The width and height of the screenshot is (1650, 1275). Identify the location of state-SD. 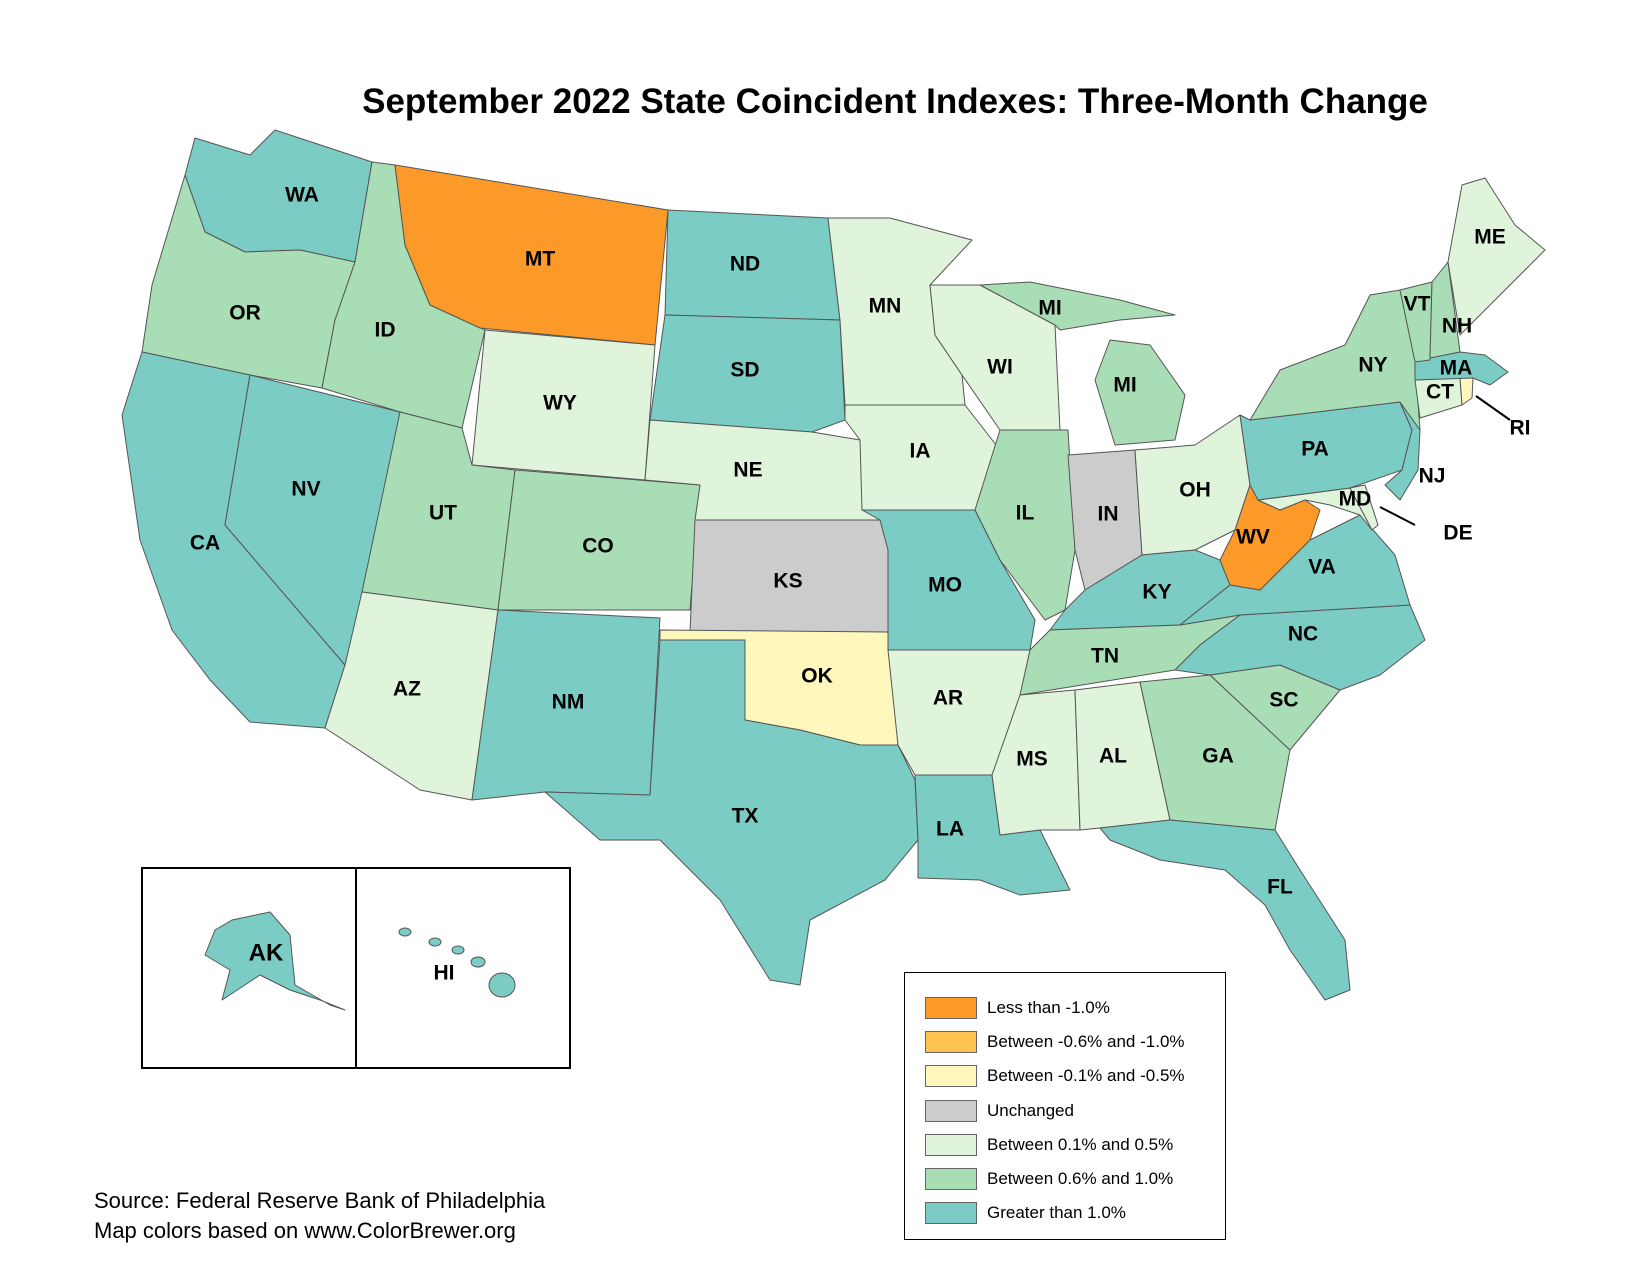
(747, 373).